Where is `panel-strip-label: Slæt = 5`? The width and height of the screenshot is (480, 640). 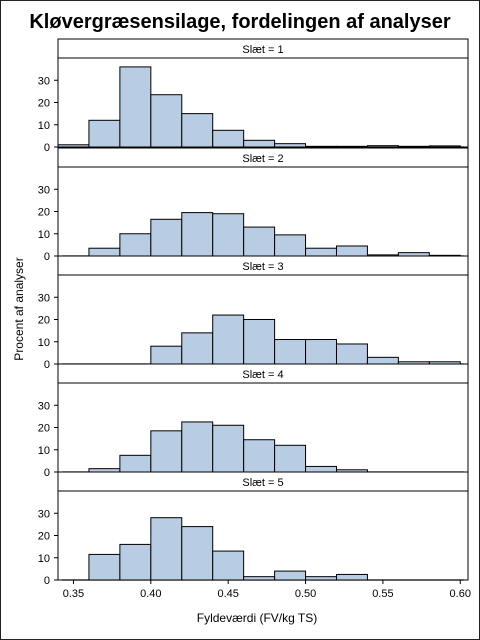 panel-strip-label: Slæt = 5 is located at coordinates (262, 483).